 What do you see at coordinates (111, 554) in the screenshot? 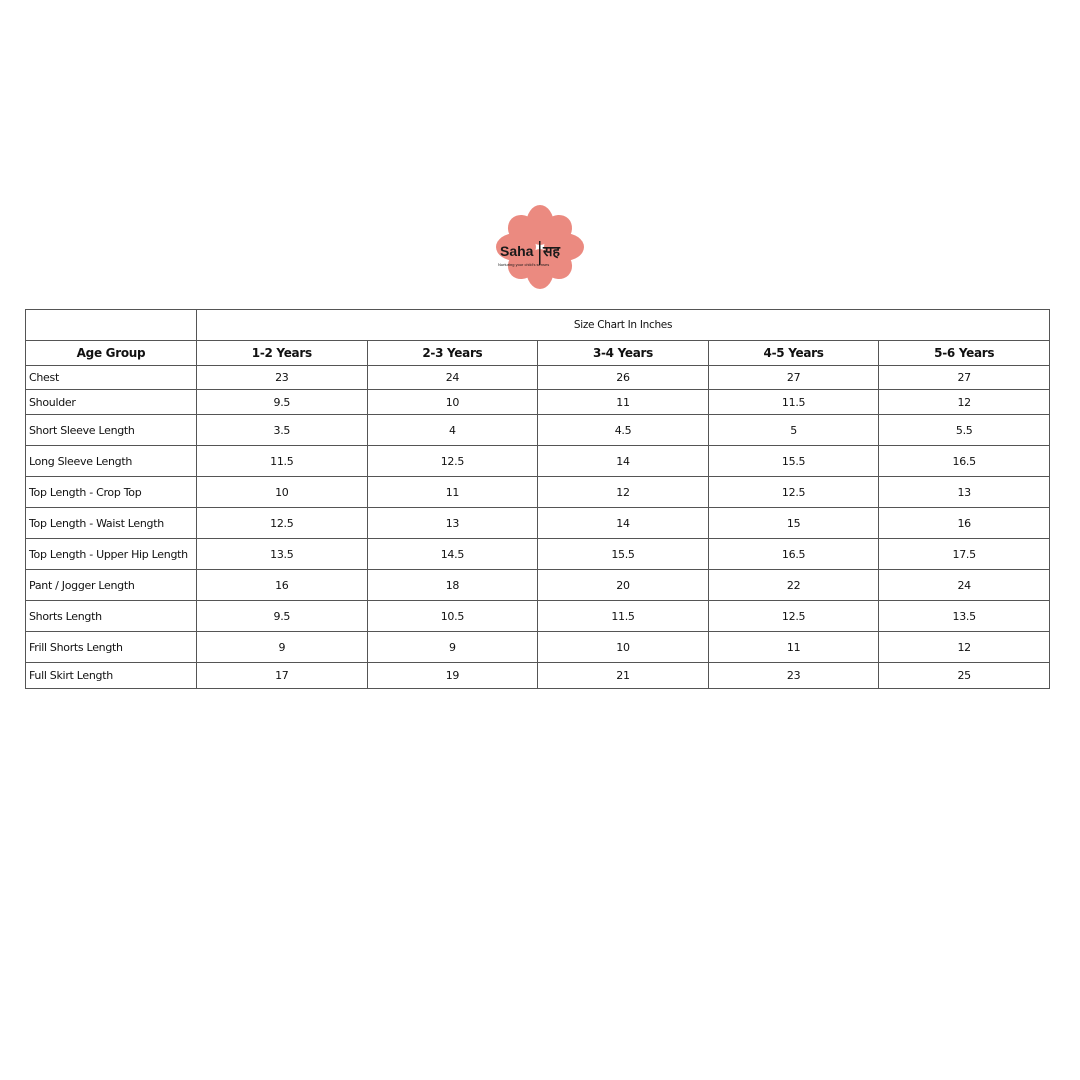
I see `row-label: Top Length - Upper Hip Length` at bounding box center [111, 554].